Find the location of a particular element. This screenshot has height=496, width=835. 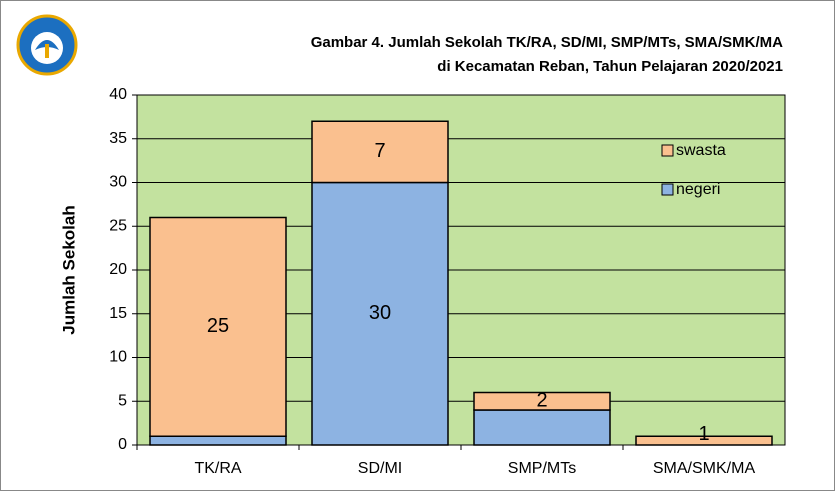

x-tick-label: TK/RA is located at coordinates (217, 468).